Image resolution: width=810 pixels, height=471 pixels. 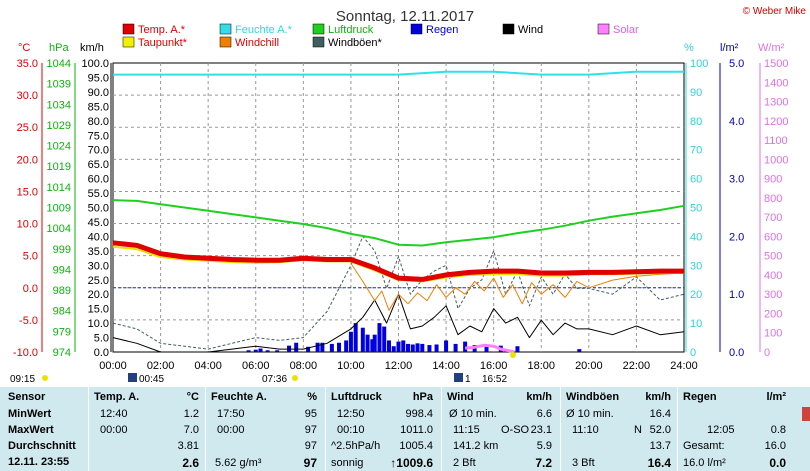 What do you see at coordinates (304, 366) in the screenshot?
I see `x-tick-label: 08:00` at bounding box center [304, 366].